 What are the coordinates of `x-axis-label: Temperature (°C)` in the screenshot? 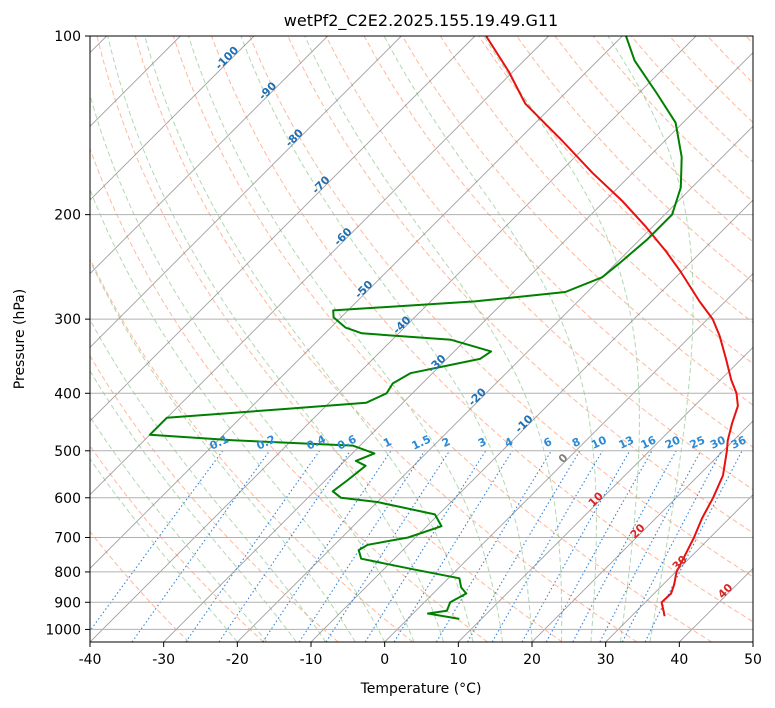 It's located at (421, 689).